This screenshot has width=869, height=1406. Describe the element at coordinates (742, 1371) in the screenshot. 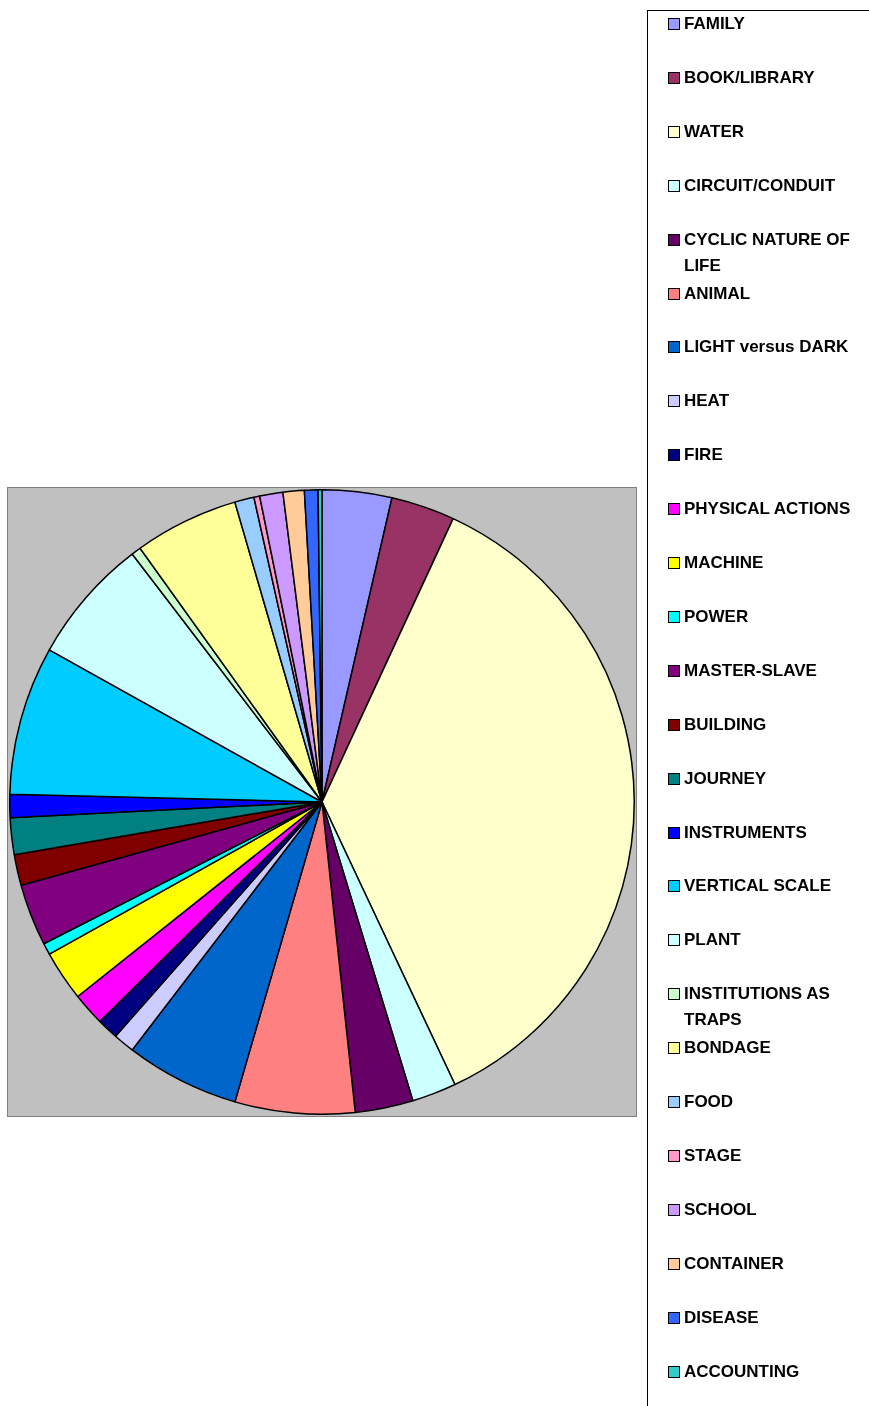

I see `legend-label: ACCOUNTING` at that location.